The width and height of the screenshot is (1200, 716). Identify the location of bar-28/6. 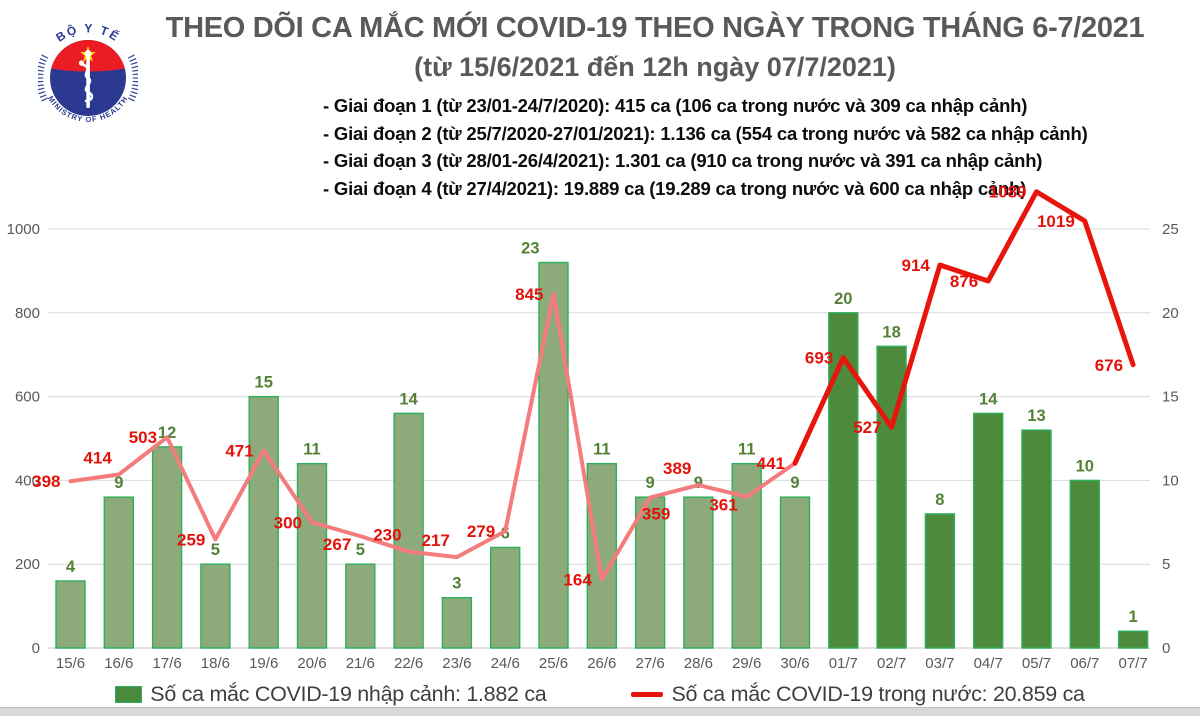
(698, 572).